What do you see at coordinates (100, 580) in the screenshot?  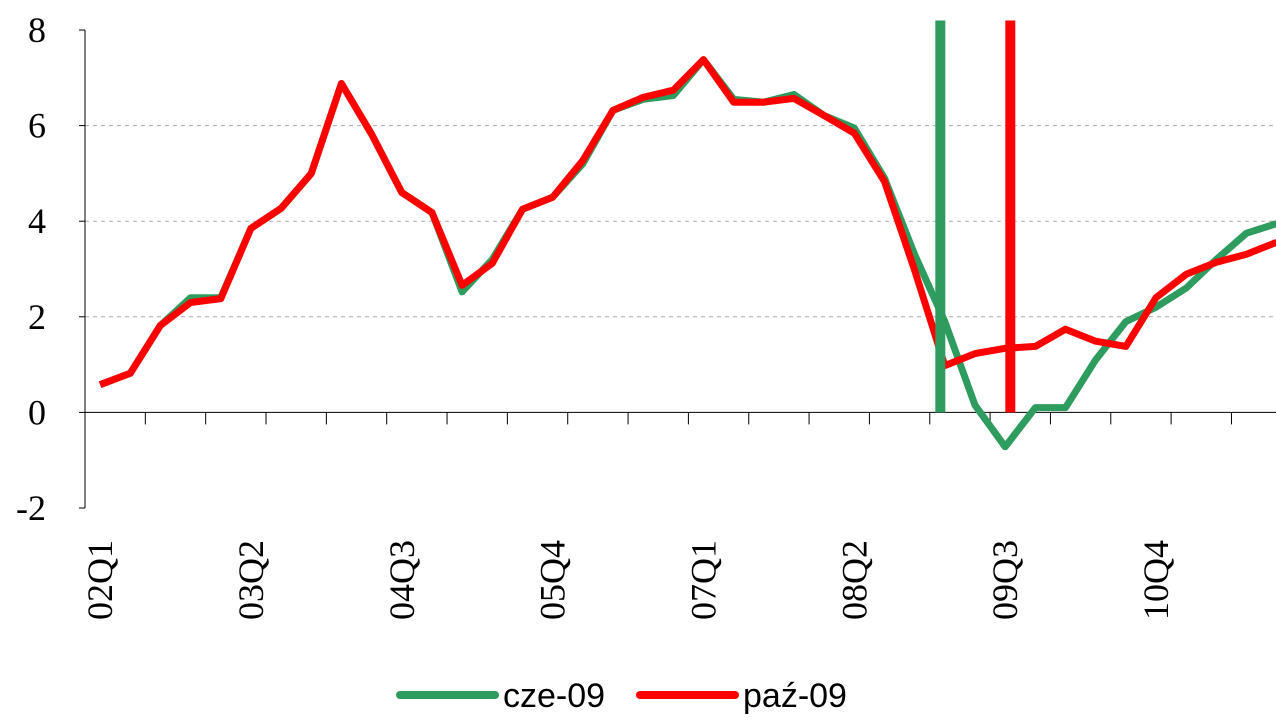 I see `x-tick-label: 02Q1` at bounding box center [100, 580].